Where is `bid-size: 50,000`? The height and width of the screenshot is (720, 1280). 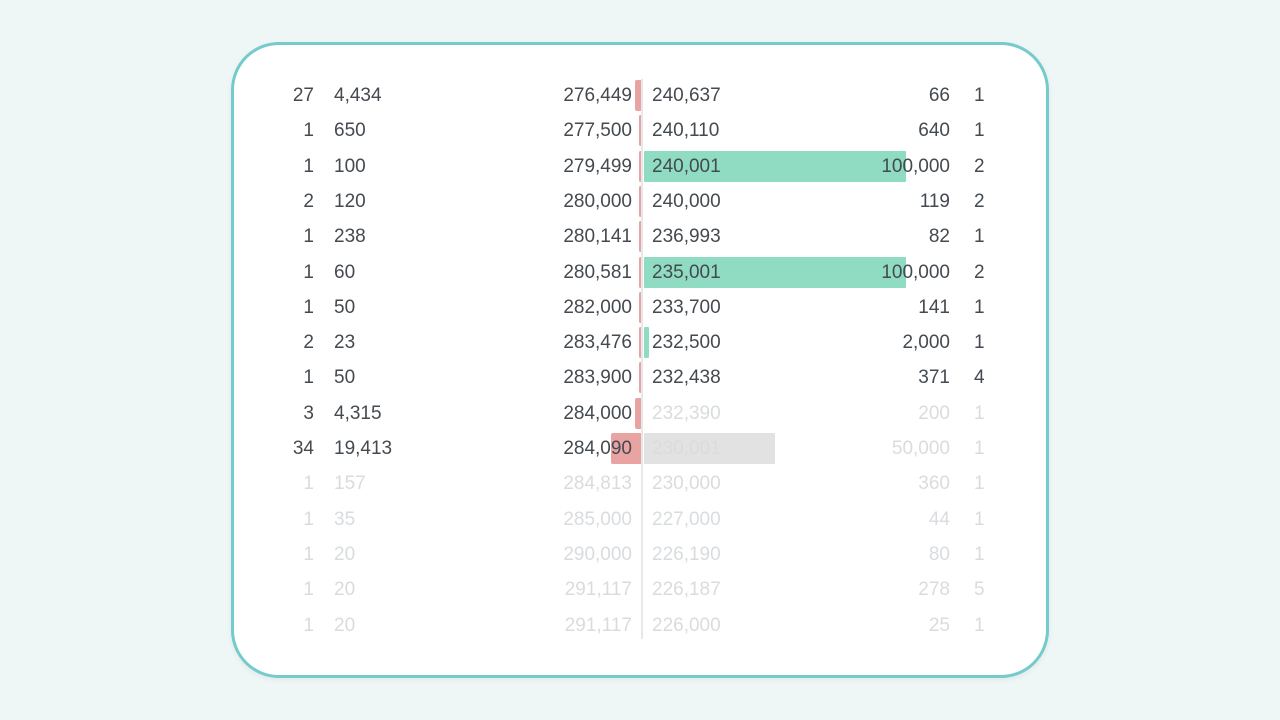
bid-size: 50,000 is located at coordinates (920, 448).